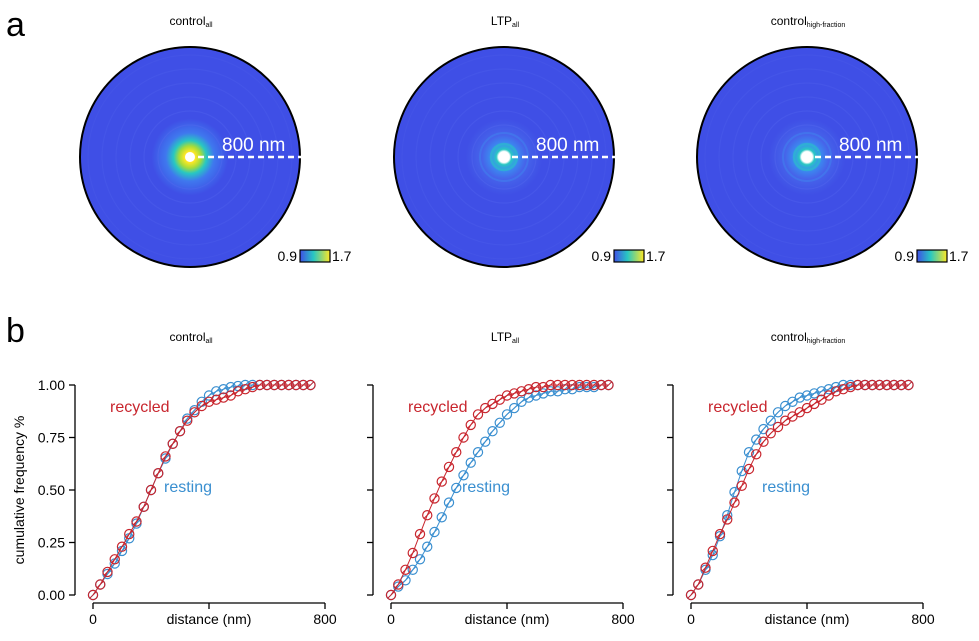  I want to click on chart-title-1: controlall, so click(191, 337).